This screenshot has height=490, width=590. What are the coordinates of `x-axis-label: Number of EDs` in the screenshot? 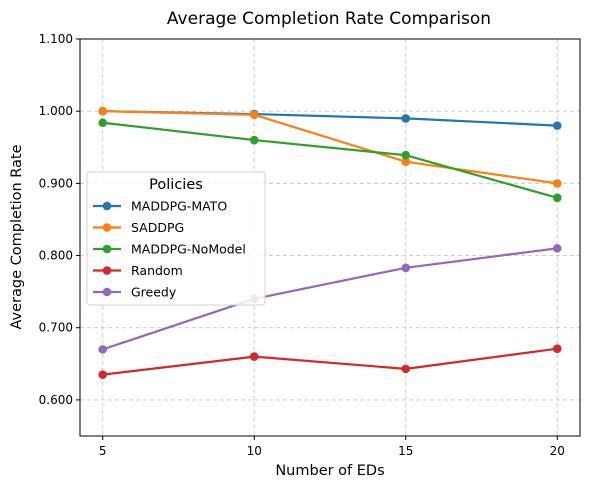 It's located at (329, 471).